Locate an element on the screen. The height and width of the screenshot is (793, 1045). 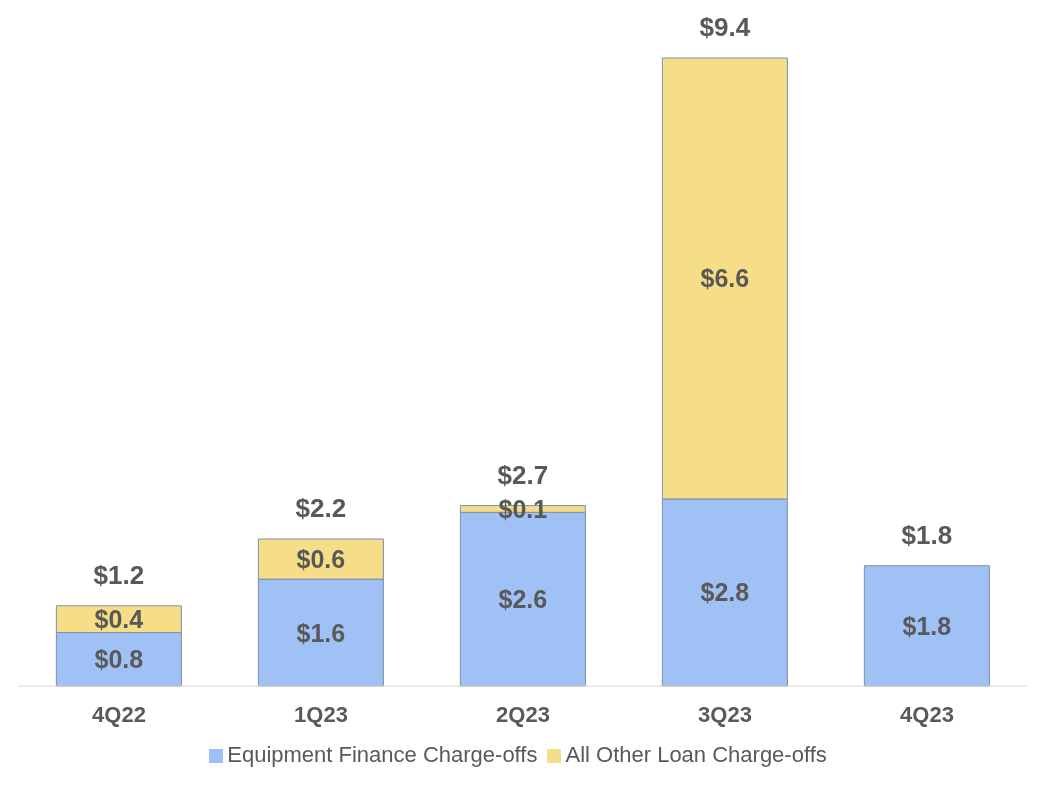
bar is located at coordinates (926, 626).